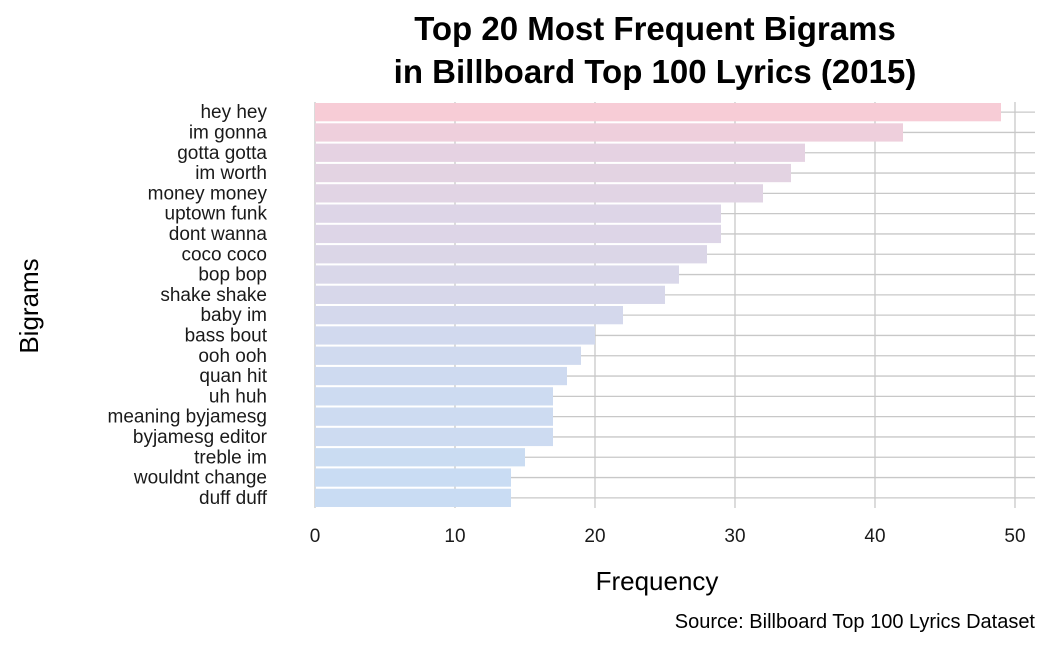  What do you see at coordinates (233, 112) in the screenshot?
I see `y-tick-label: hey hey` at bounding box center [233, 112].